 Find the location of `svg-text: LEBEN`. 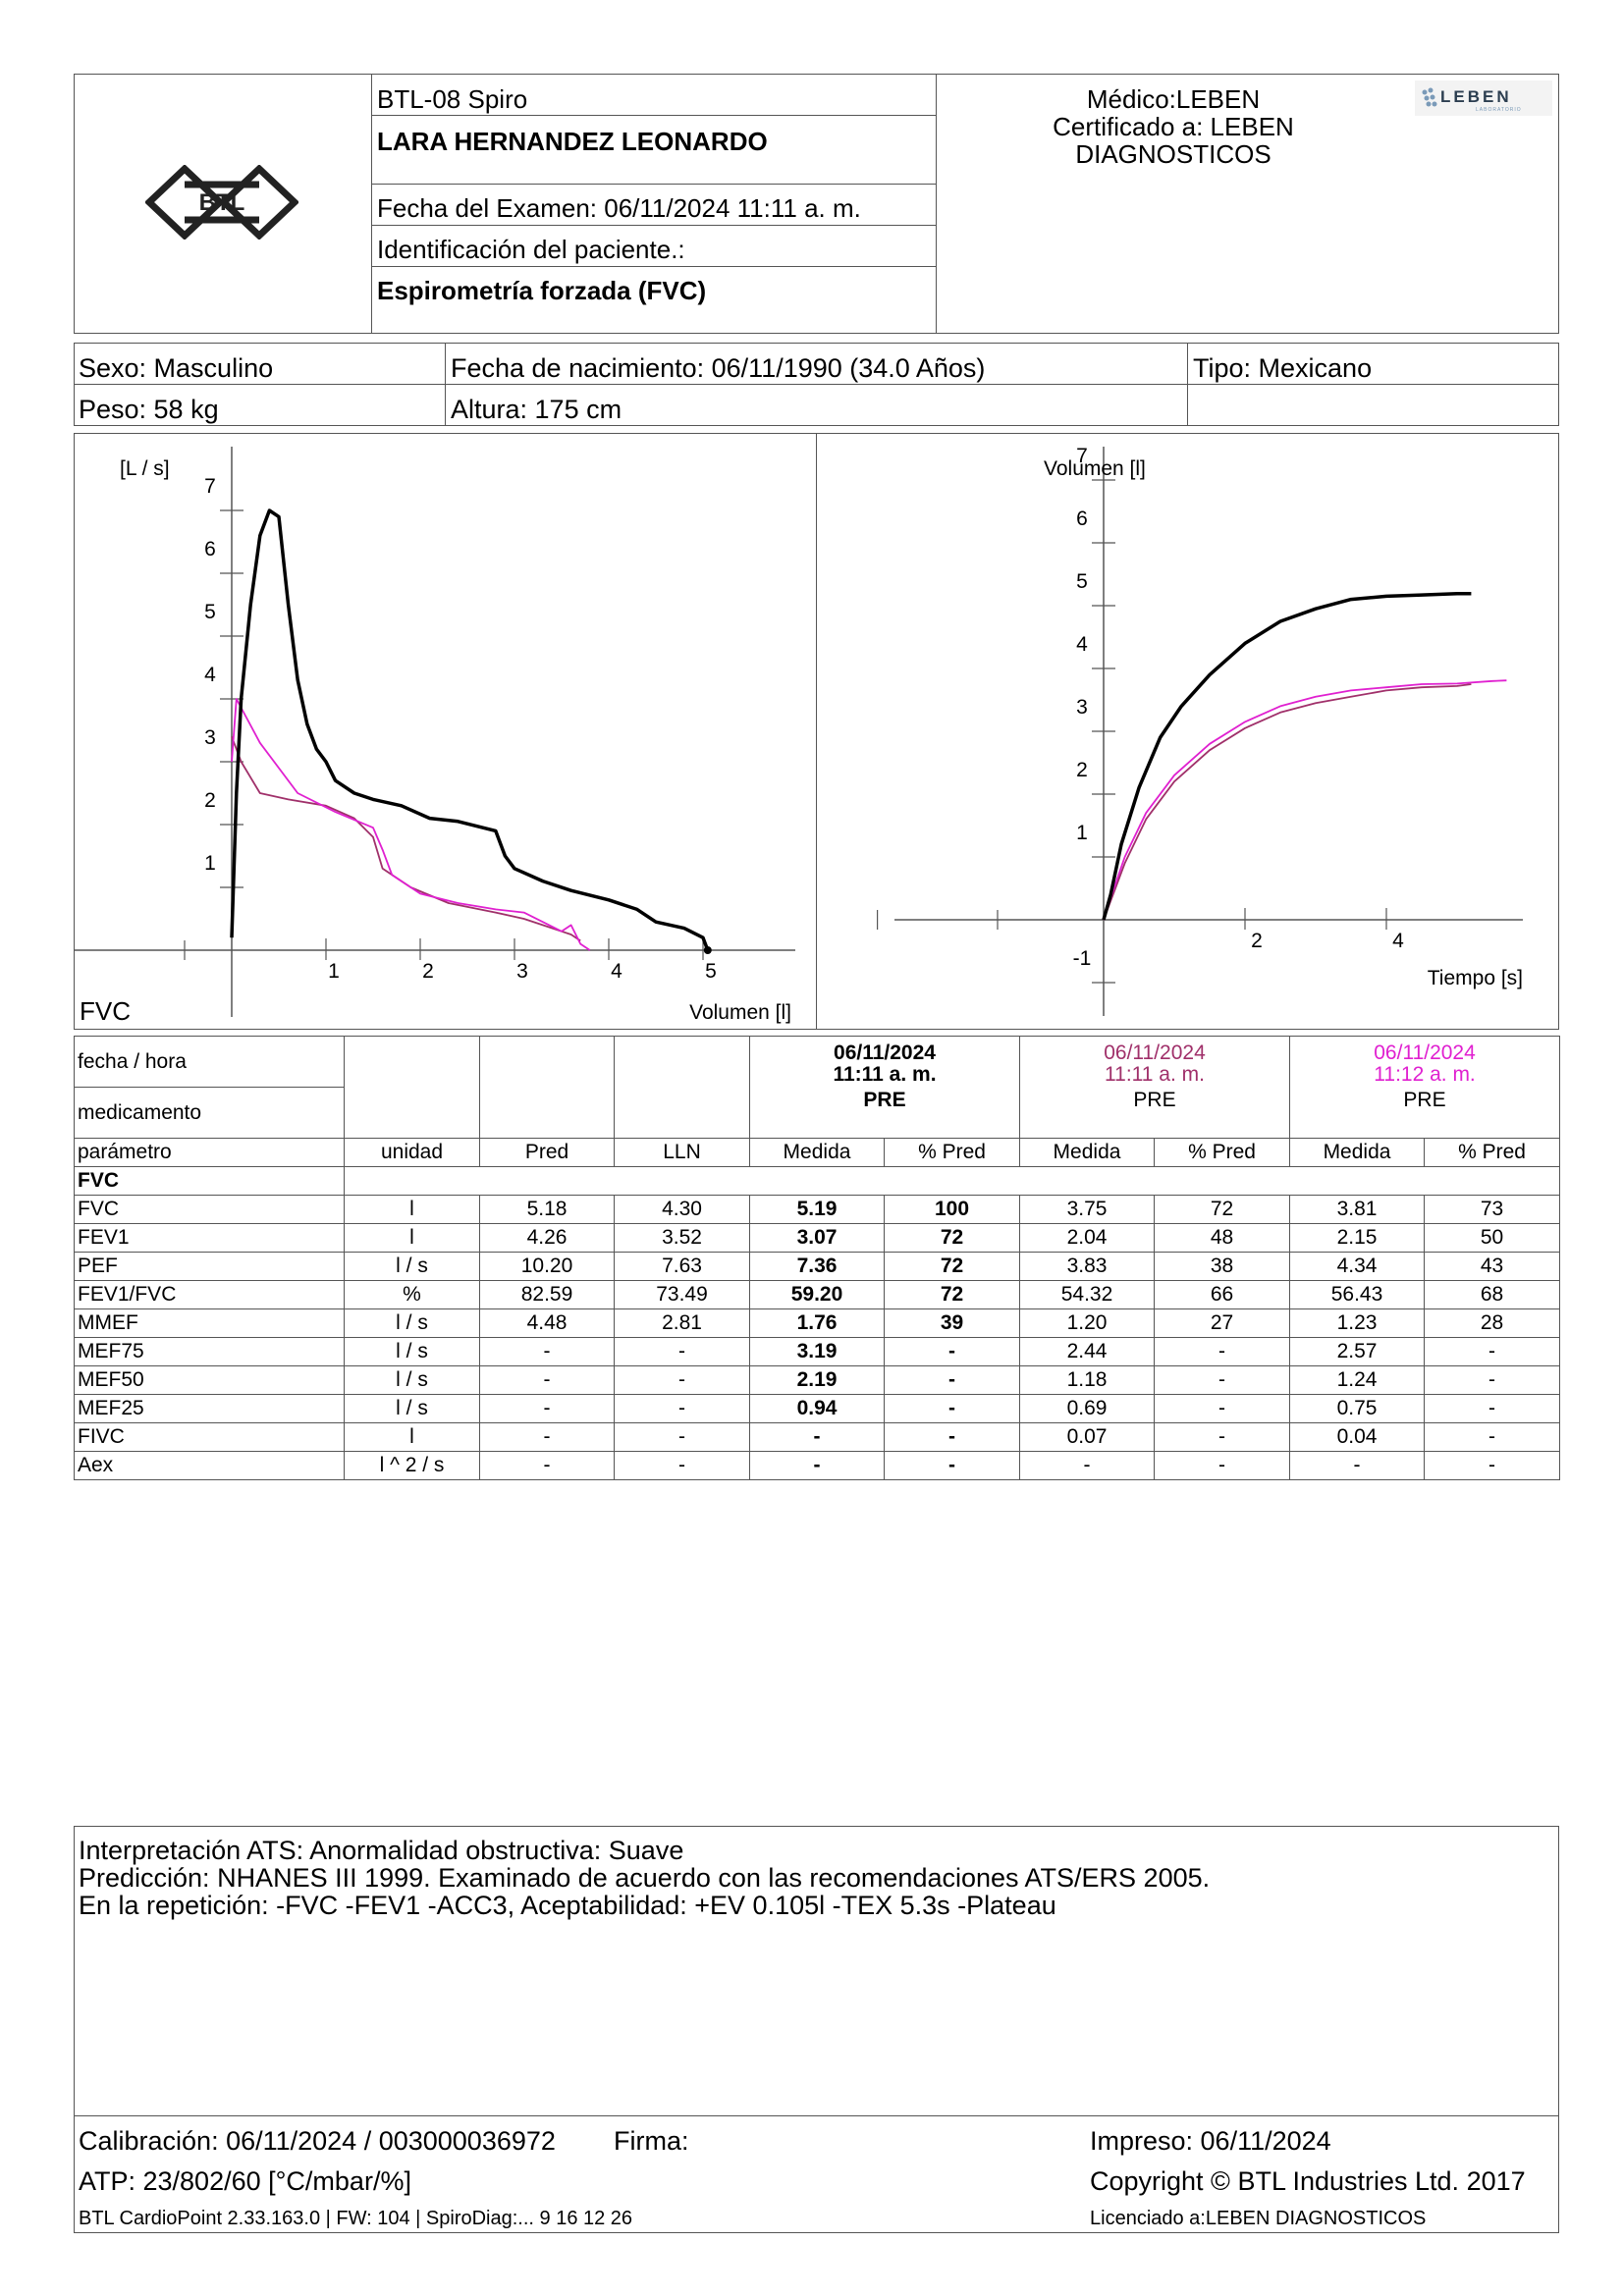

svg-text: LEBEN is located at coordinates (1476, 96).